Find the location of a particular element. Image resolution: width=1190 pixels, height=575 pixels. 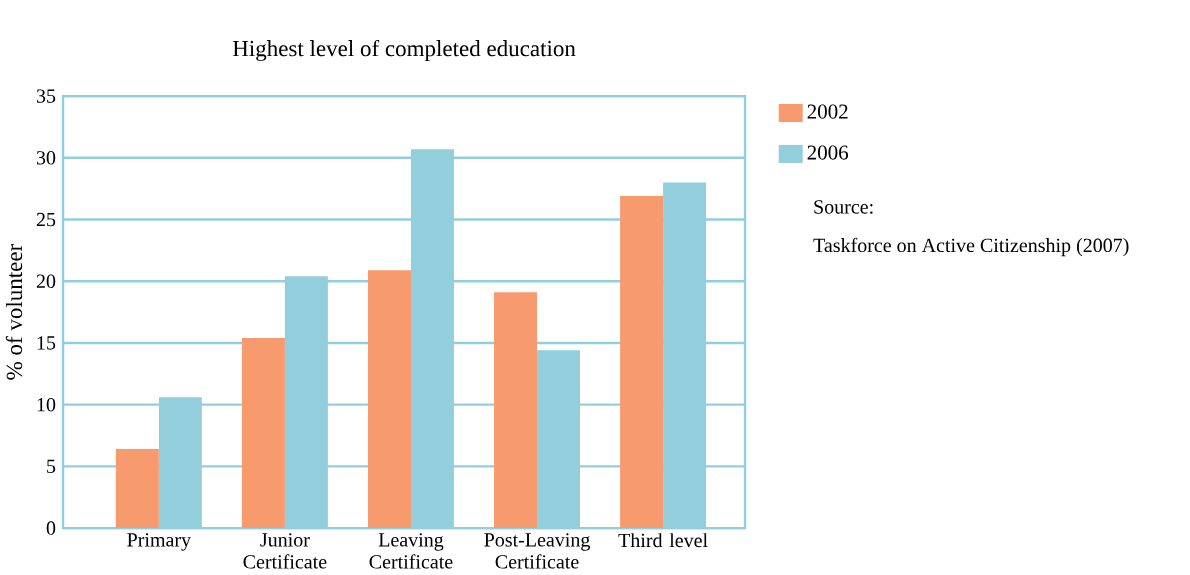

y-tick-label: 20 is located at coordinates (46, 281).